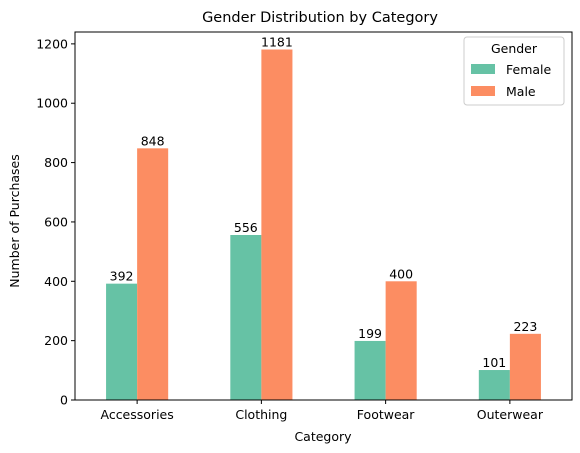  I want to click on legend-swatch-female, so click(483, 69).